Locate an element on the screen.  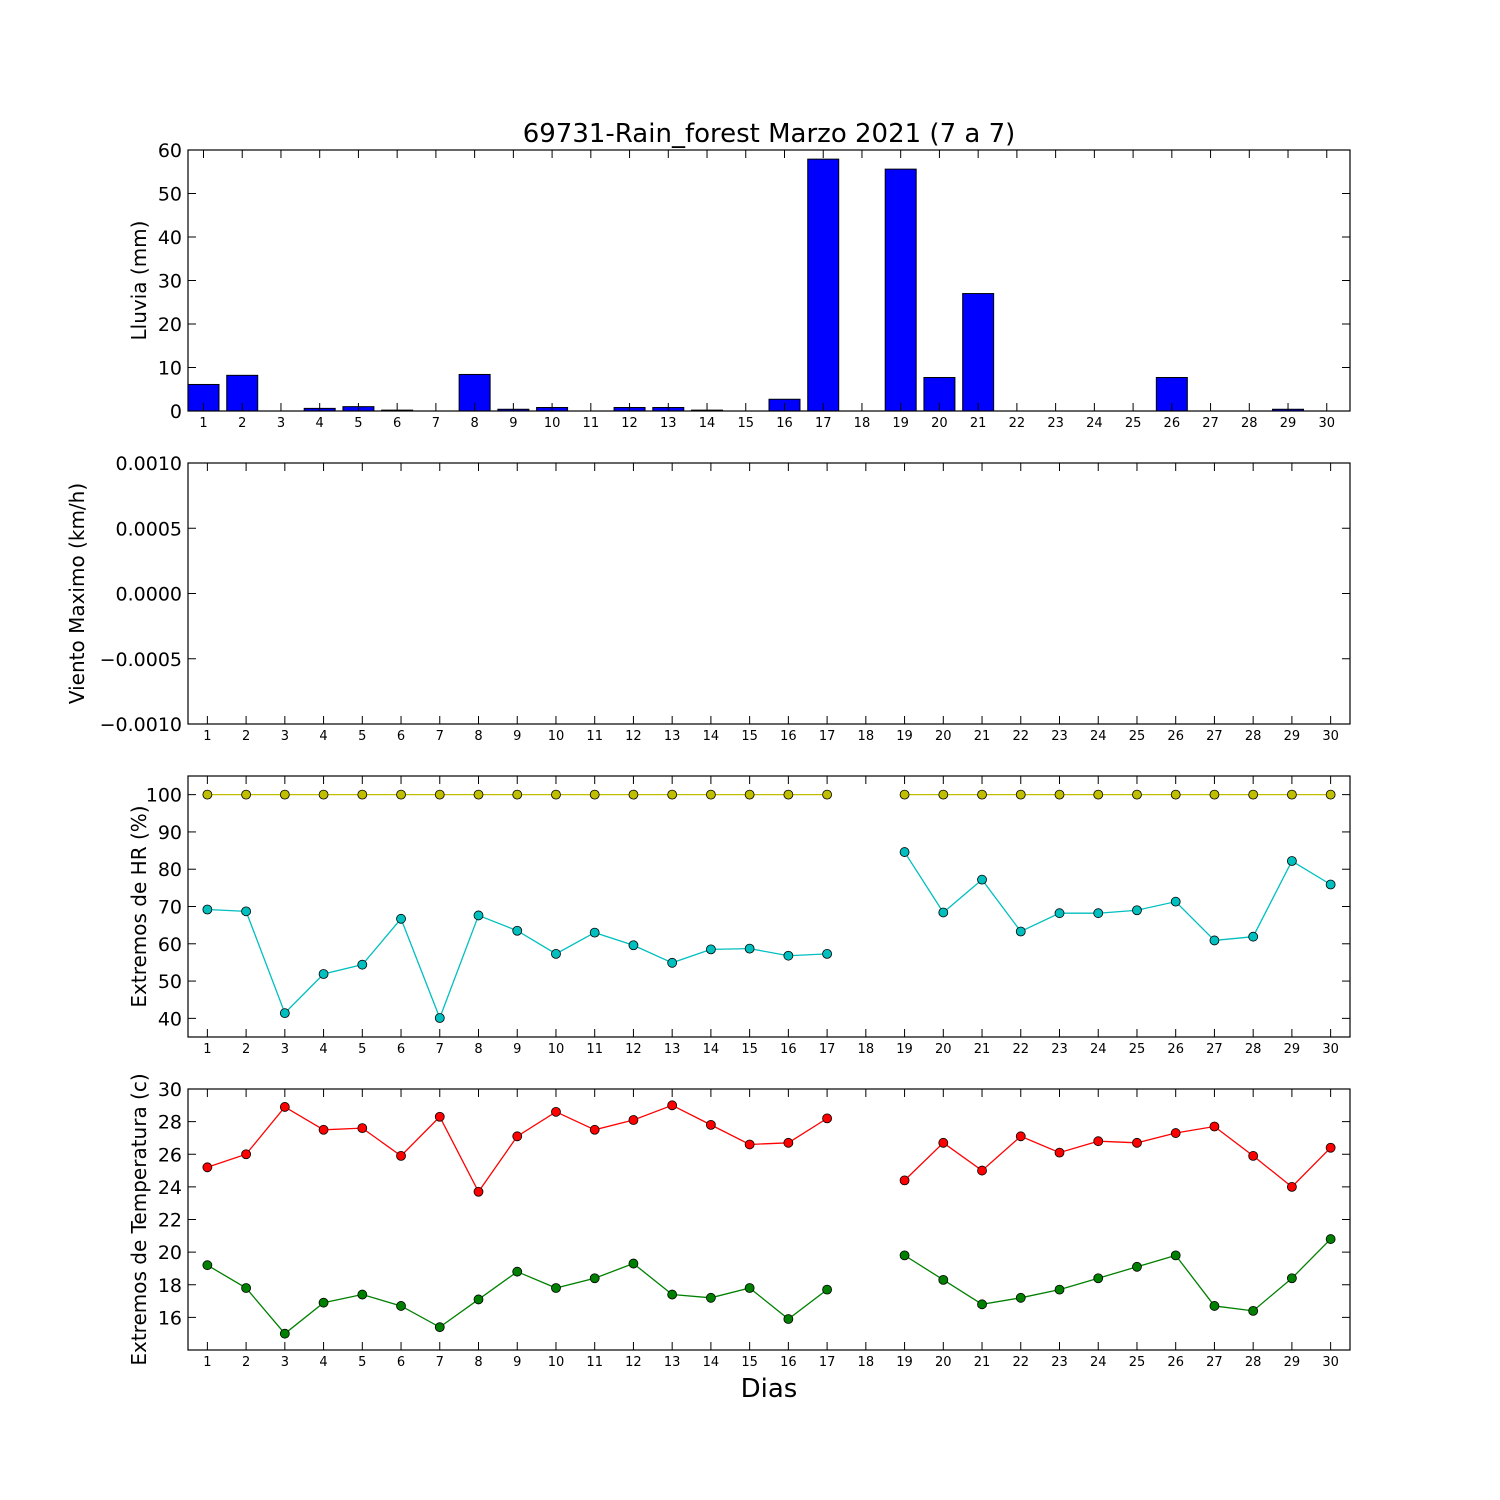
humidity-xtick-label: 15 is located at coordinates (749, 1049).